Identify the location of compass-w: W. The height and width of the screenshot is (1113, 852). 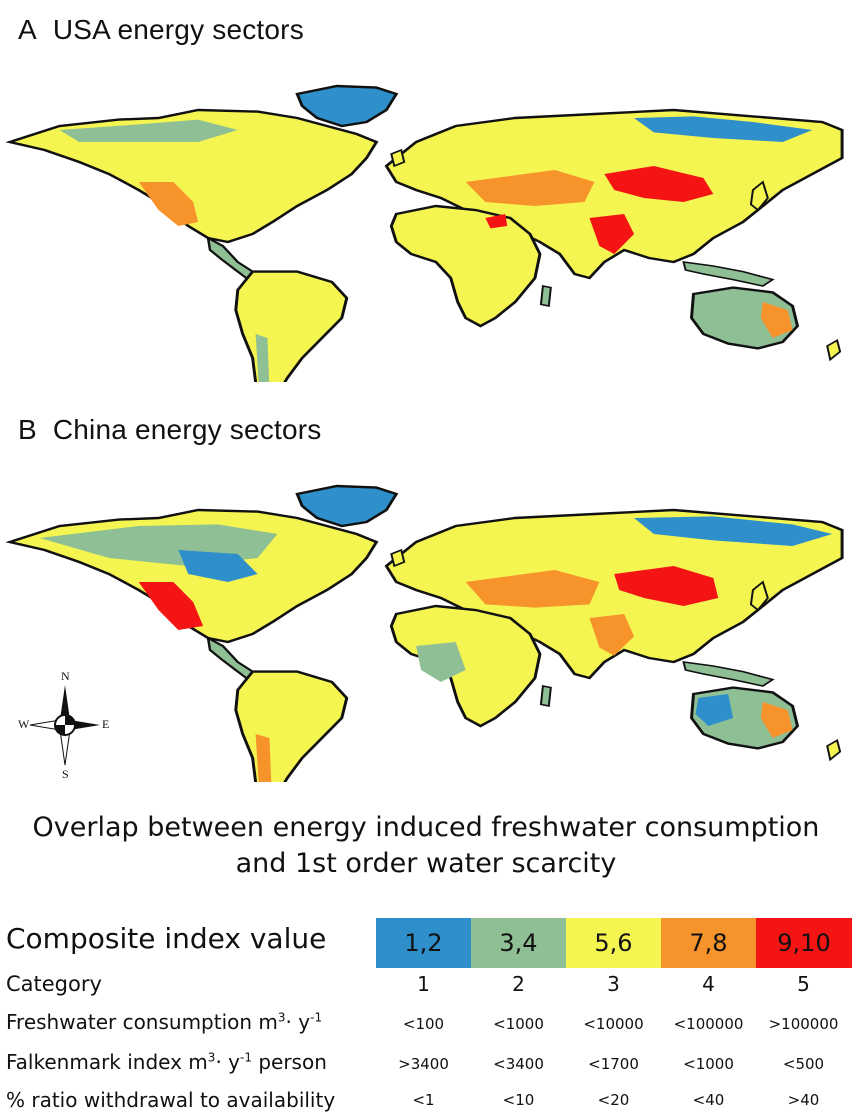
(24, 724).